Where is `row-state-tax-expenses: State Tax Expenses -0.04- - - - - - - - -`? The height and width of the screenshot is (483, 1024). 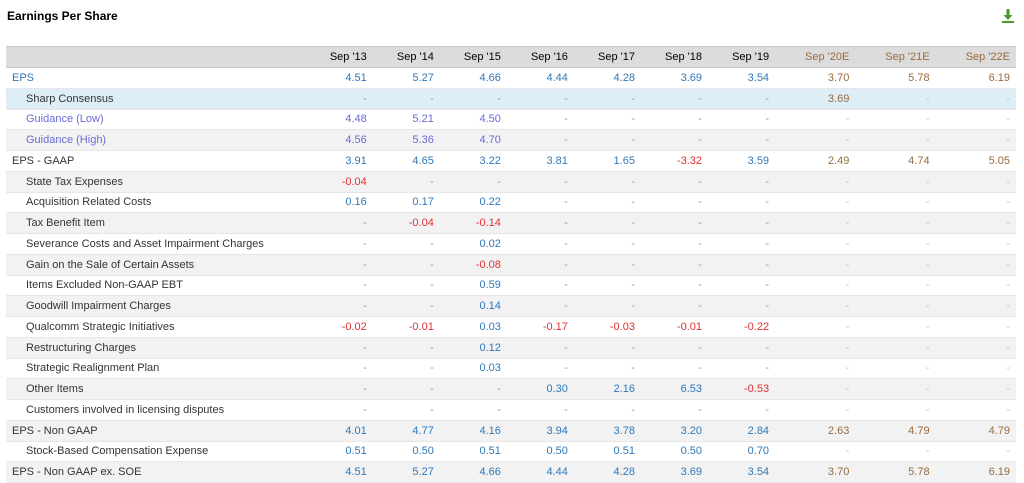
row-state-tax-expenses: State Tax Expenses -0.04- - - - - - - - - is located at coordinates (511, 182).